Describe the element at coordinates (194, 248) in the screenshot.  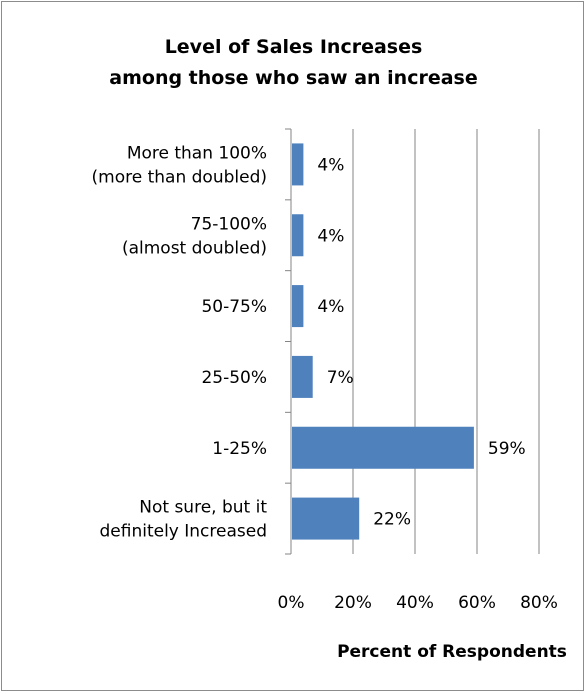
I see `category-label: (almost doubled)` at that location.